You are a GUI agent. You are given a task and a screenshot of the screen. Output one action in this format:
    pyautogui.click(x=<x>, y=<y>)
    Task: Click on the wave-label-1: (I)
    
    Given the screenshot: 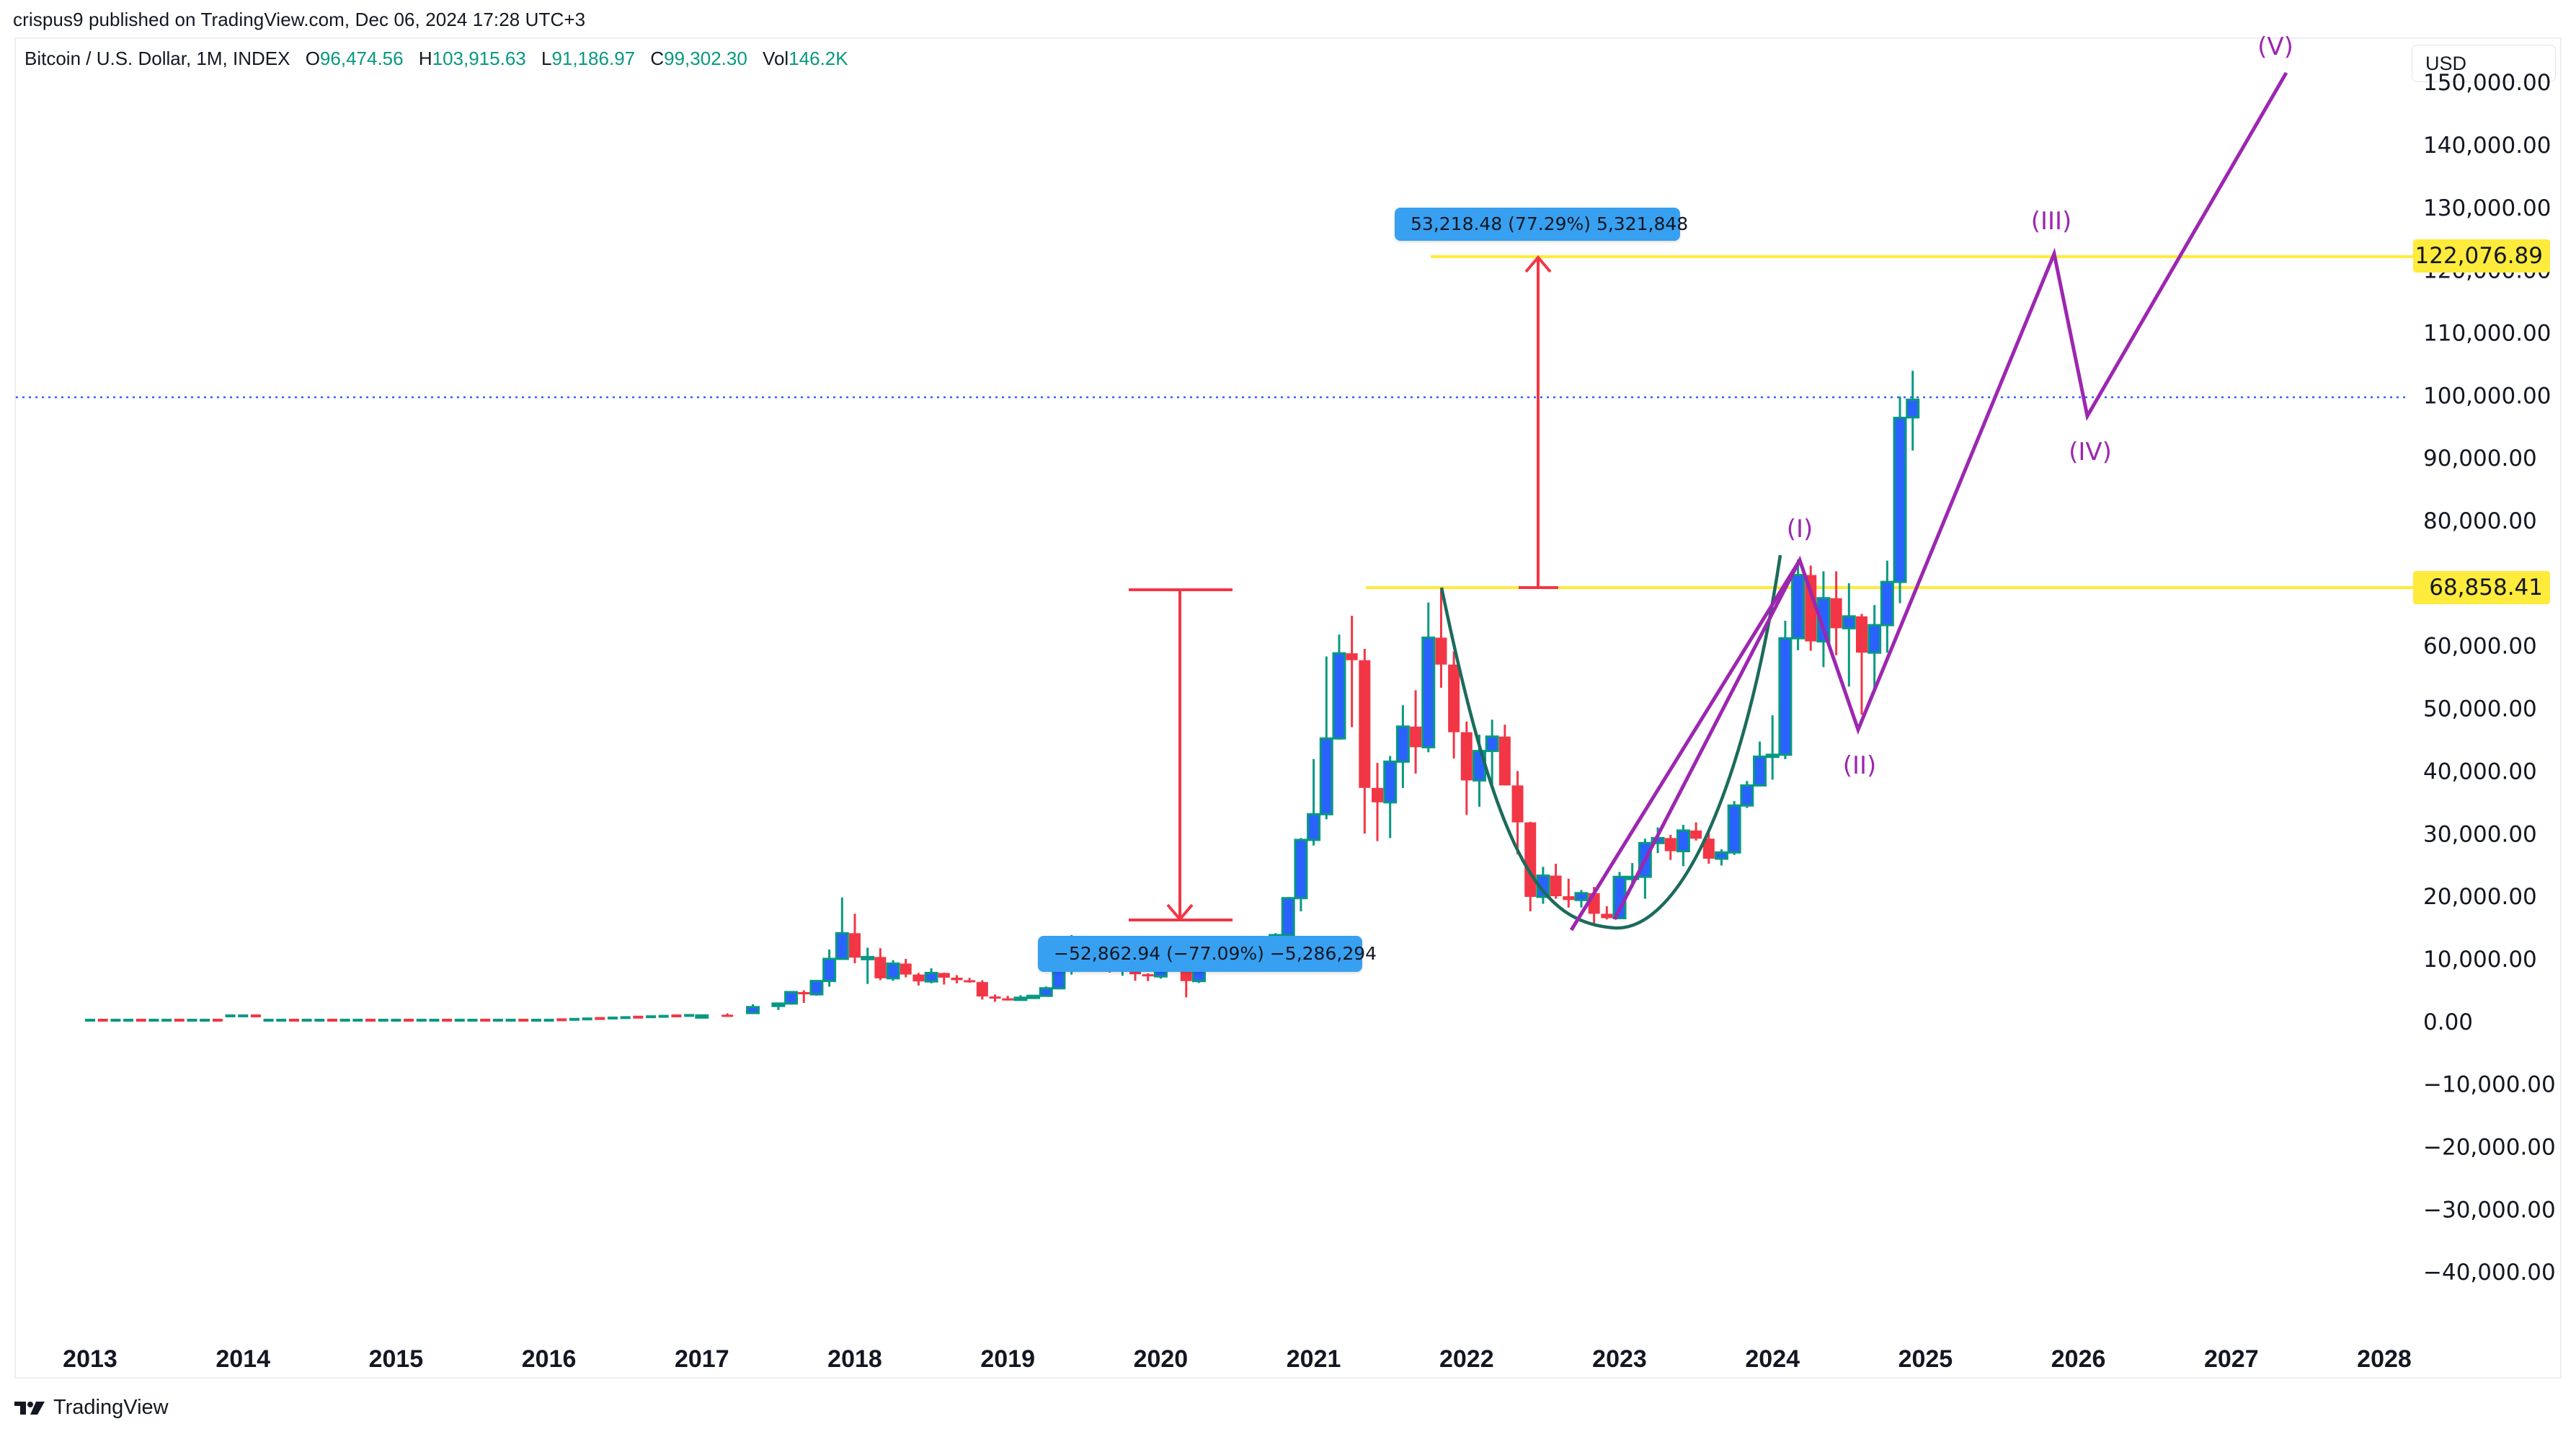 What is the action you would take?
    pyautogui.click(x=1800, y=529)
    